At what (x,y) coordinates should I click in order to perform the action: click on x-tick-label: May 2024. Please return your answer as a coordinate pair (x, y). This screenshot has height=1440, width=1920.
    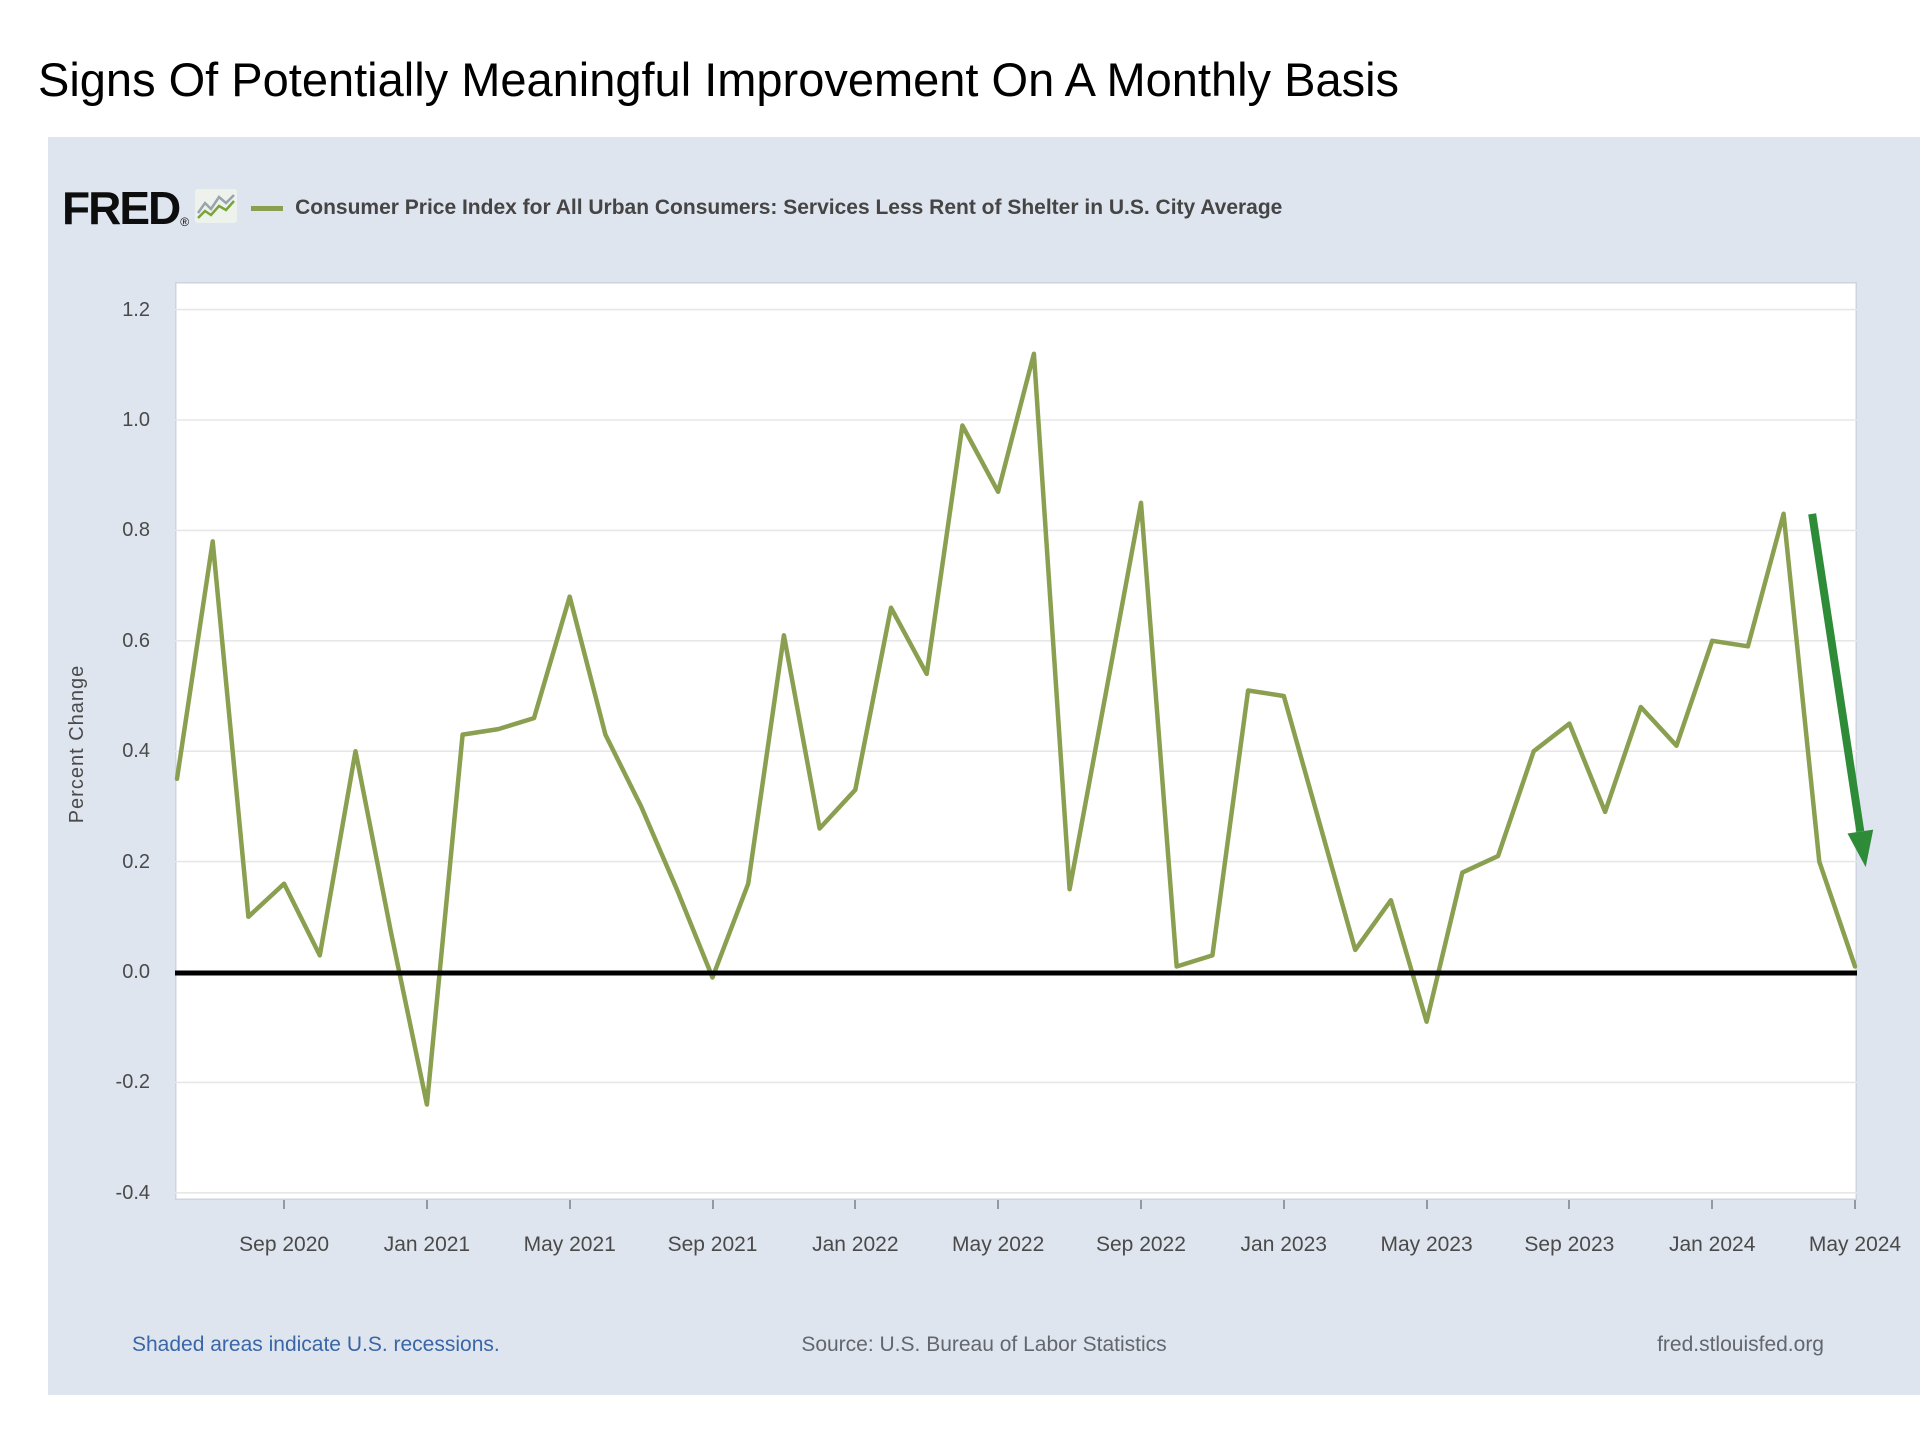
    Looking at the image, I should click on (1855, 1244).